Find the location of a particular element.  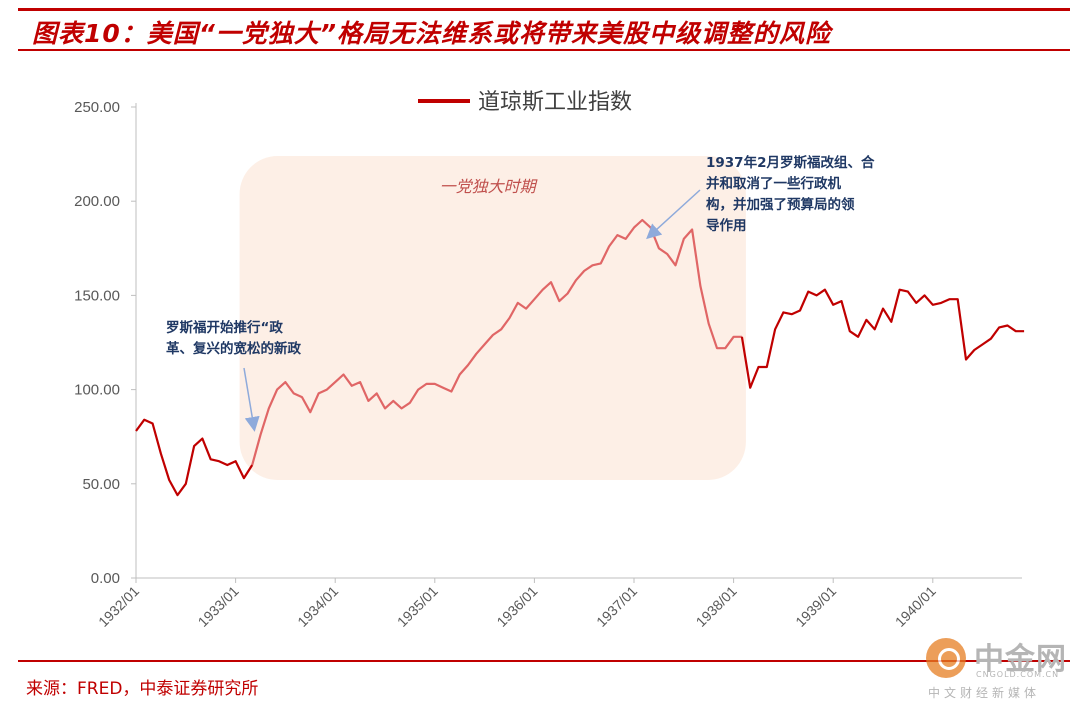

x-tick-label: 1936/01 is located at coordinates (516, 606).